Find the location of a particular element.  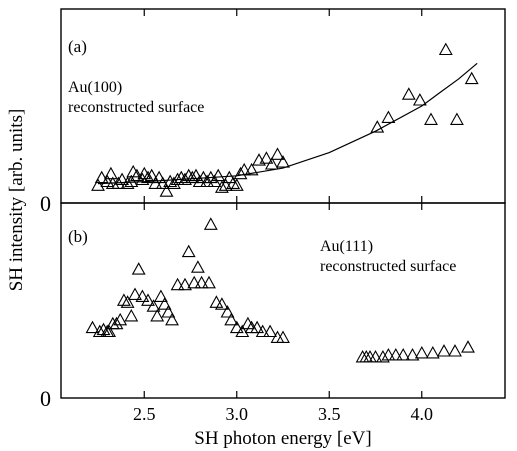

panel-label: (a) is located at coordinates (77, 46).